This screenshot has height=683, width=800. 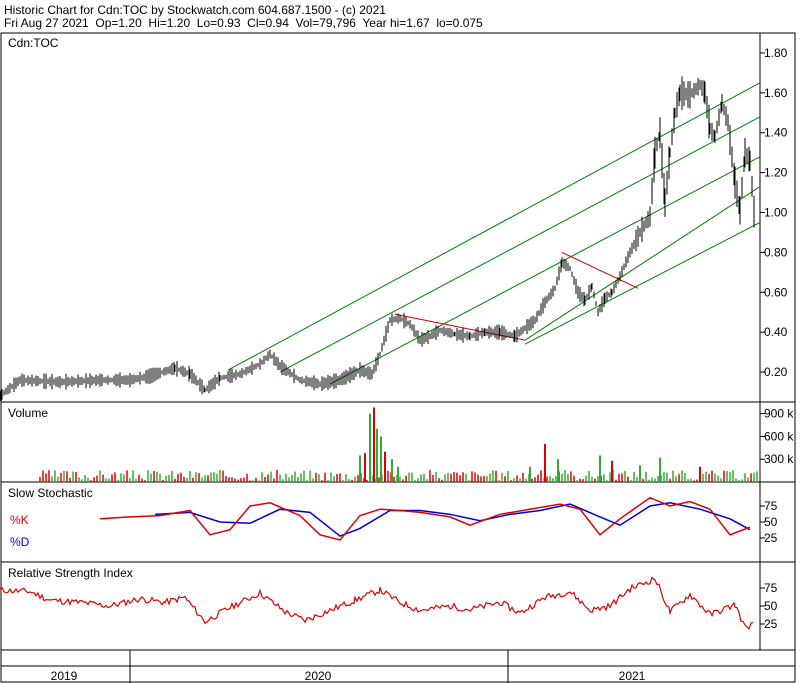 What do you see at coordinates (28, 413) in the screenshot?
I see `volume-panel-title: Volume` at bounding box center [28, 413].